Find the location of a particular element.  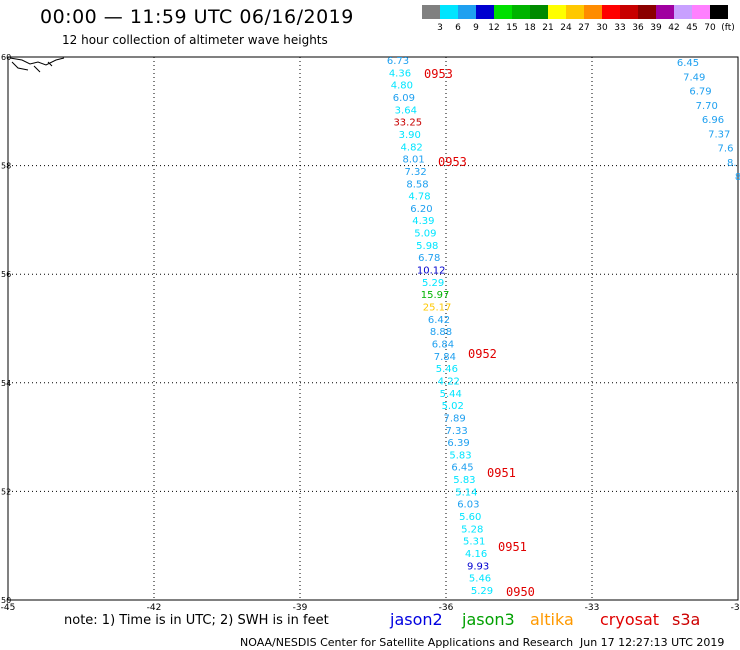

legend-label: 30 is located at coordinates (602, 28).